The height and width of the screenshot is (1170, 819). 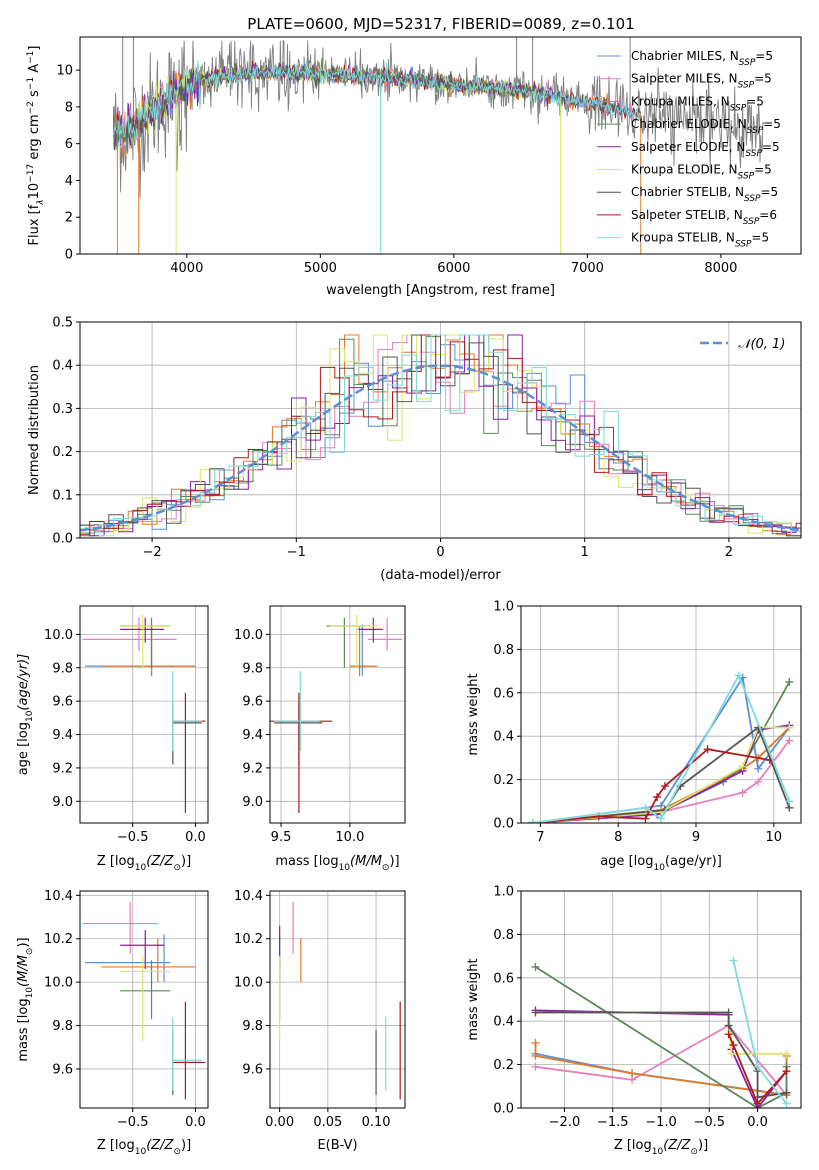 What do you see at coordinates (69, 218) in the screenshot?
I see `y-tick-label: 2` at bounding box center [69, 218].